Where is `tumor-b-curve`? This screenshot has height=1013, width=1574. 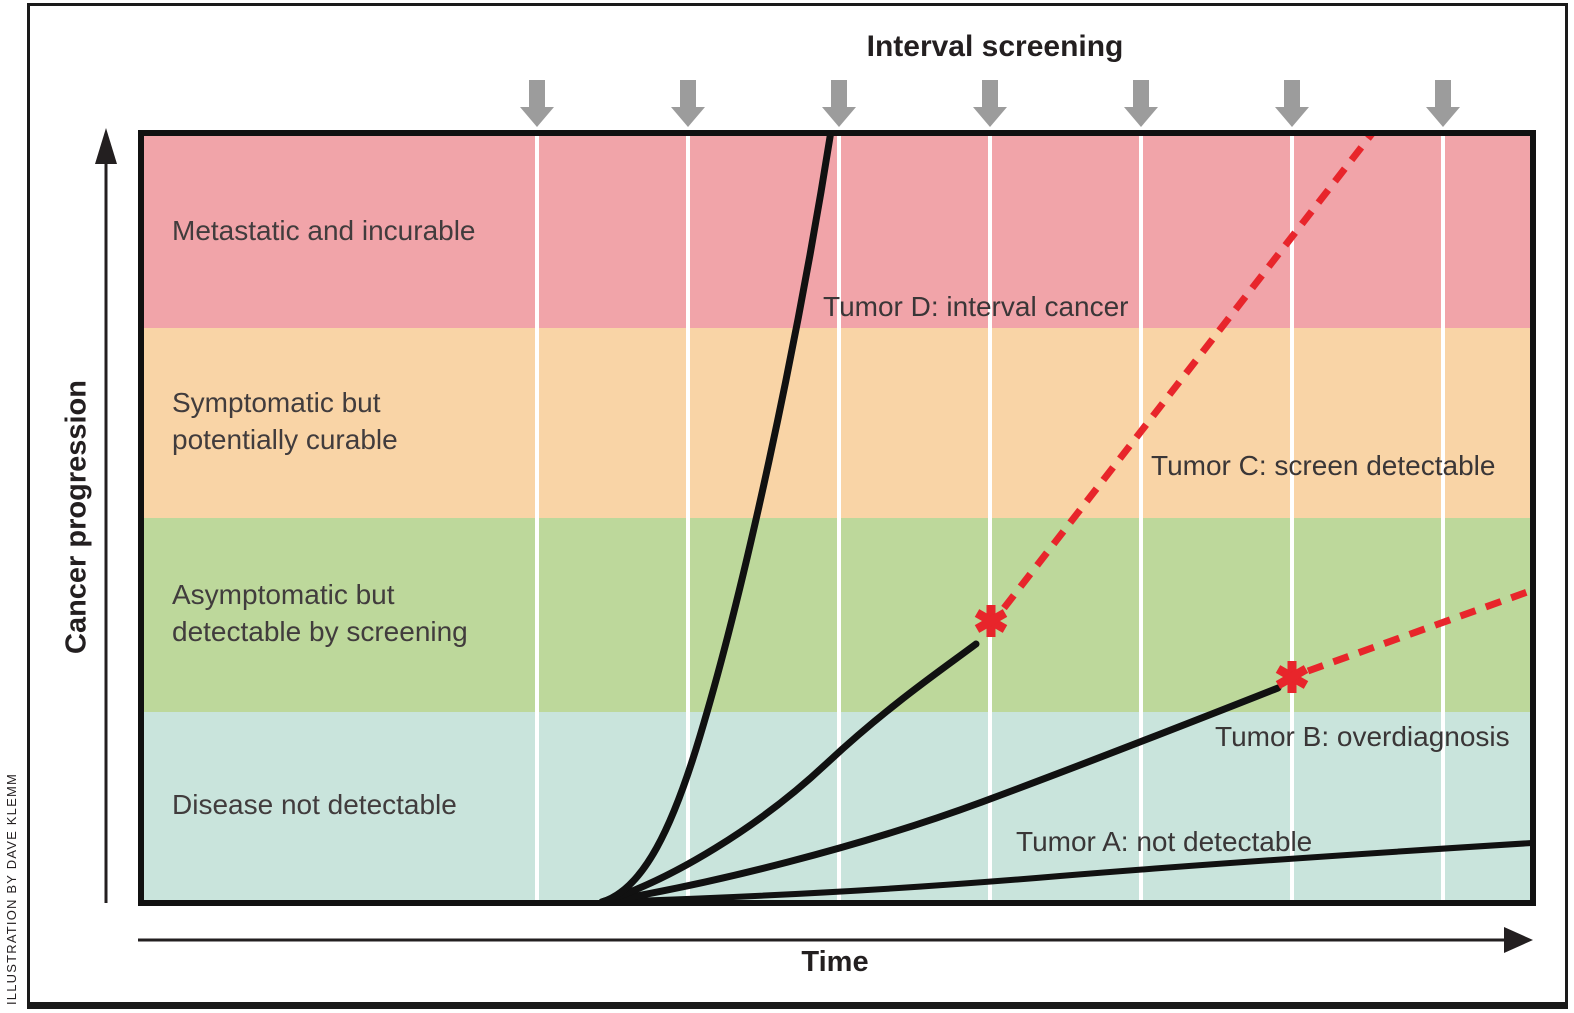
tumor-b-curve is located at coordinates (940, 795).